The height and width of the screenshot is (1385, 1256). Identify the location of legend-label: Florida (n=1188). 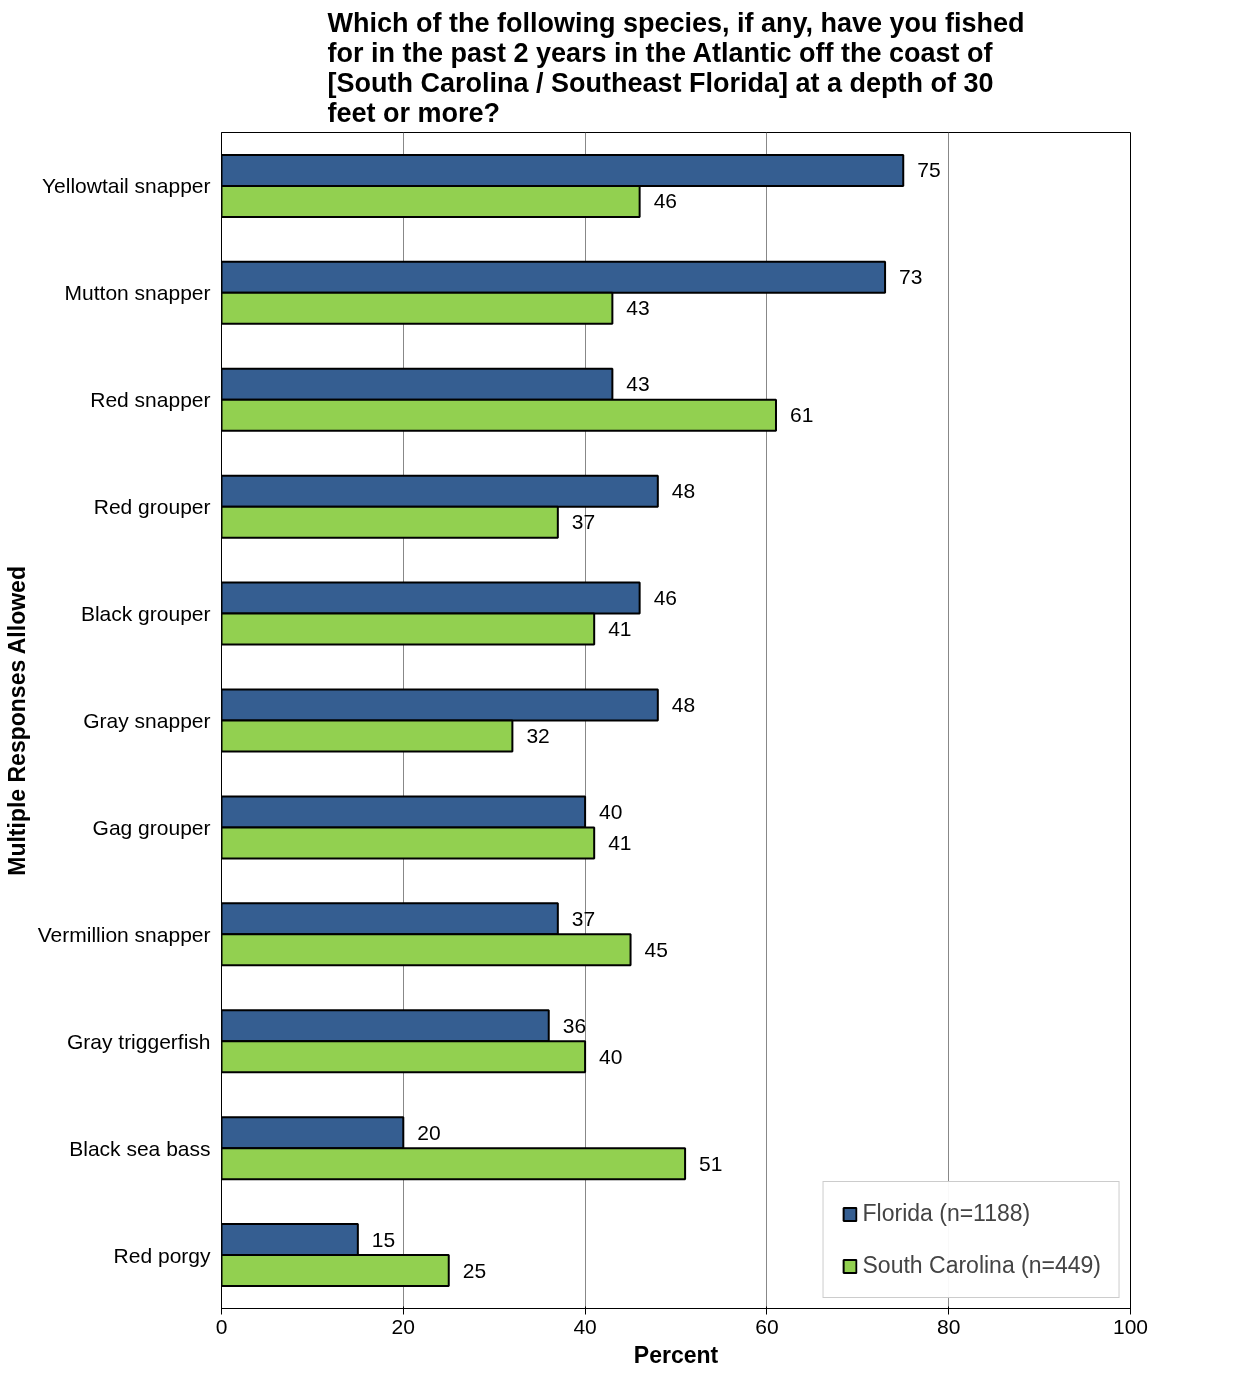
(946, 1213).